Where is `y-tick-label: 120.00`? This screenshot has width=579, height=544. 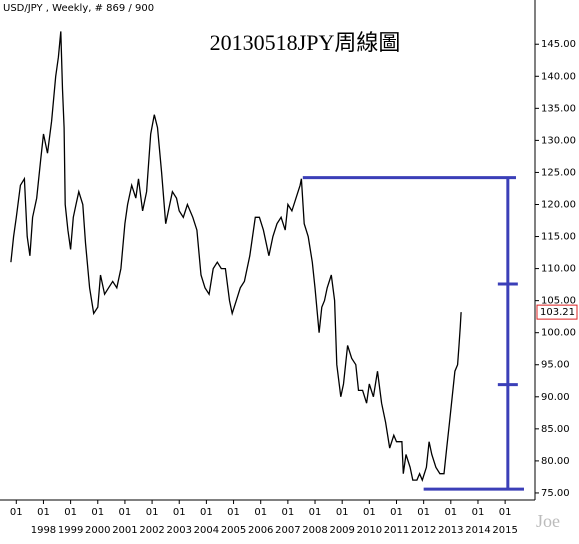 y-tick-label: 120.00 is located at coordinates (558, 204).